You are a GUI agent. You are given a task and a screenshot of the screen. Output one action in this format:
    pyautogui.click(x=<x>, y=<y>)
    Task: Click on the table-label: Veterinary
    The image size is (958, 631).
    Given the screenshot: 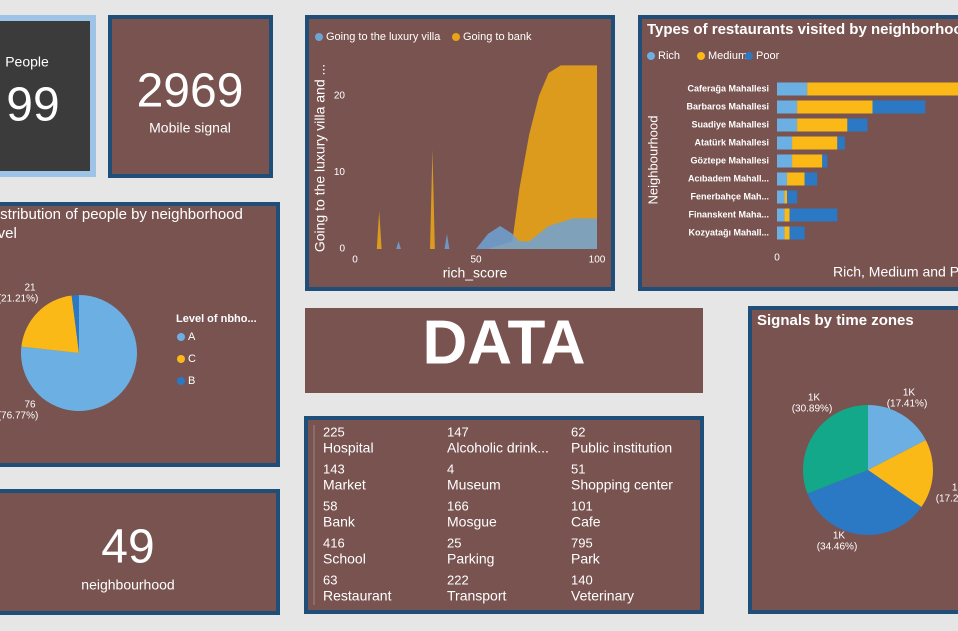 What is the action you would take?
    pyautogui.click(x=602, y=596)
    